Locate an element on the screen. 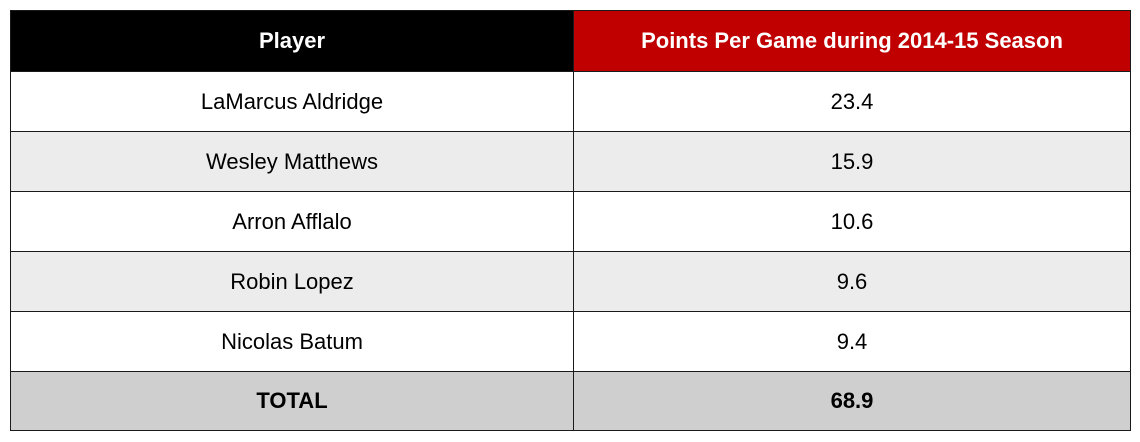 The height and width of the screenshot is (442, 1140). player-cell: Wesley Matthews is located at coordinates (292, 161).